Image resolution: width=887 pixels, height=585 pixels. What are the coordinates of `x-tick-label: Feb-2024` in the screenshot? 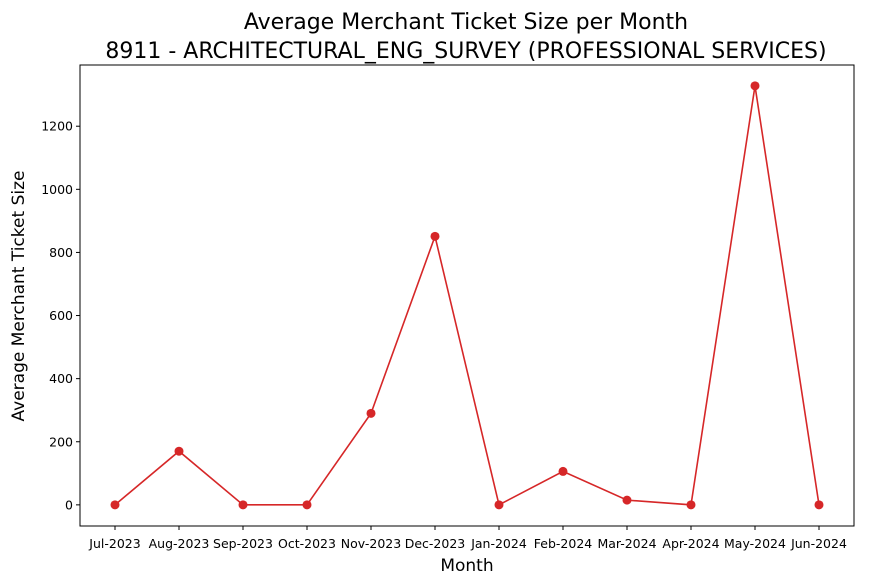 It's located at (563, 543).